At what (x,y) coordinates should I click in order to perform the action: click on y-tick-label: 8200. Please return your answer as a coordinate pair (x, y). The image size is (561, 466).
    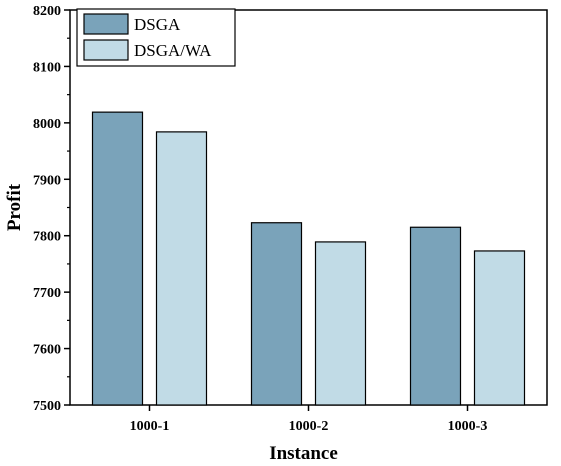
    Looking at the image, I should click on (47, 11).